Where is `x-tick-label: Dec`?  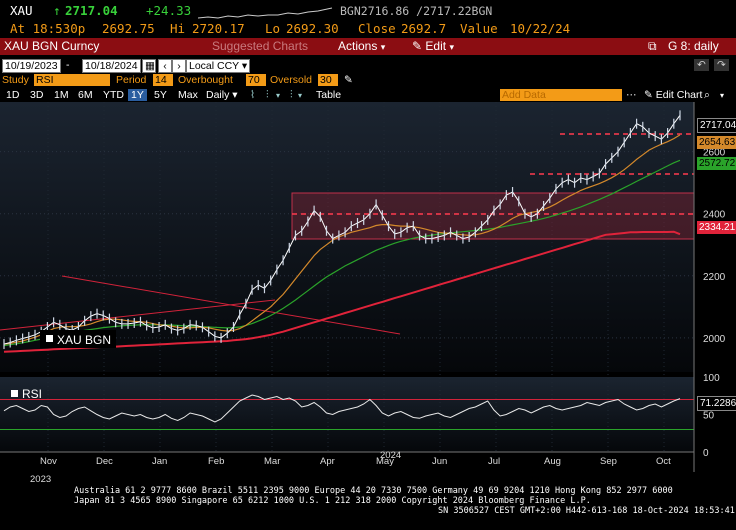
x-tick-label: Dec is located at coordinates (104, 461).